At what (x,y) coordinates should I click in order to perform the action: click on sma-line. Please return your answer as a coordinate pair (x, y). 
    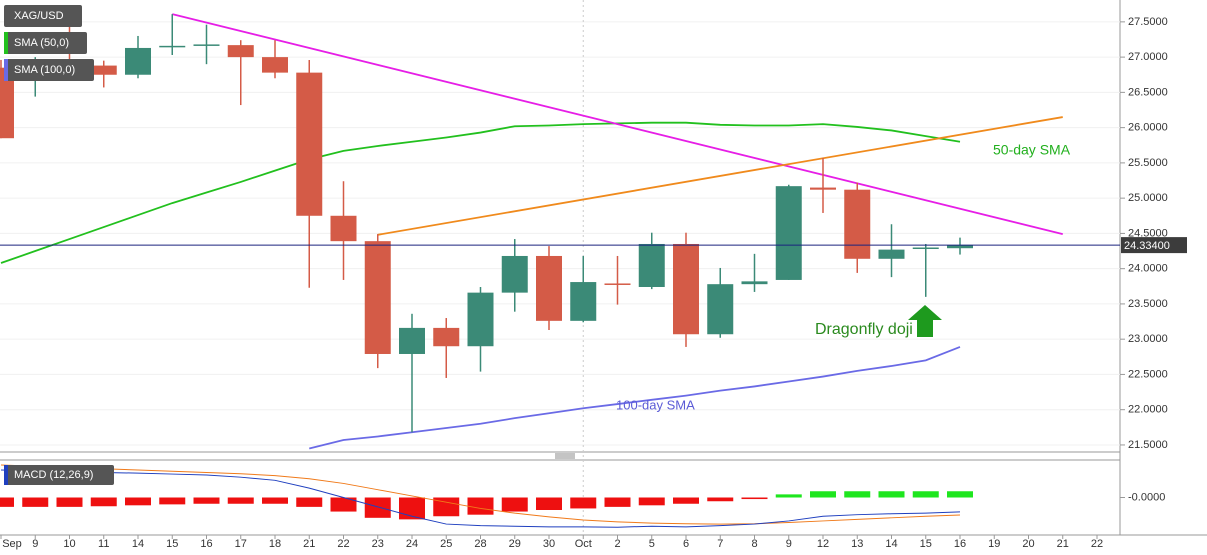
    Looking at the image, I should click on (635, 398).